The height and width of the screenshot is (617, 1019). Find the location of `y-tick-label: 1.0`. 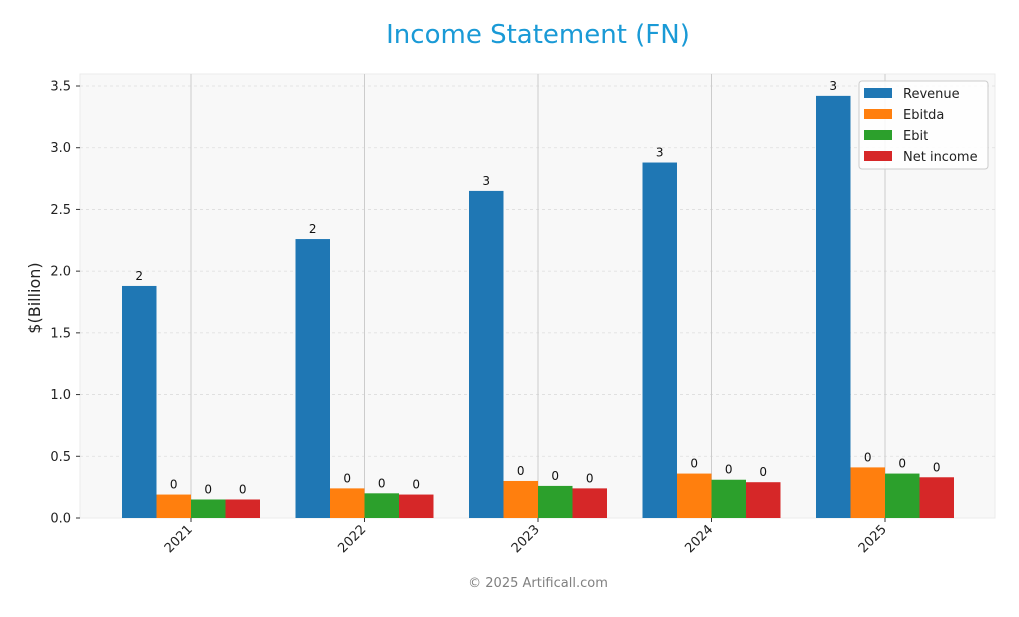

y-tick-label: 1.0 is located at coordinates (60, 395).